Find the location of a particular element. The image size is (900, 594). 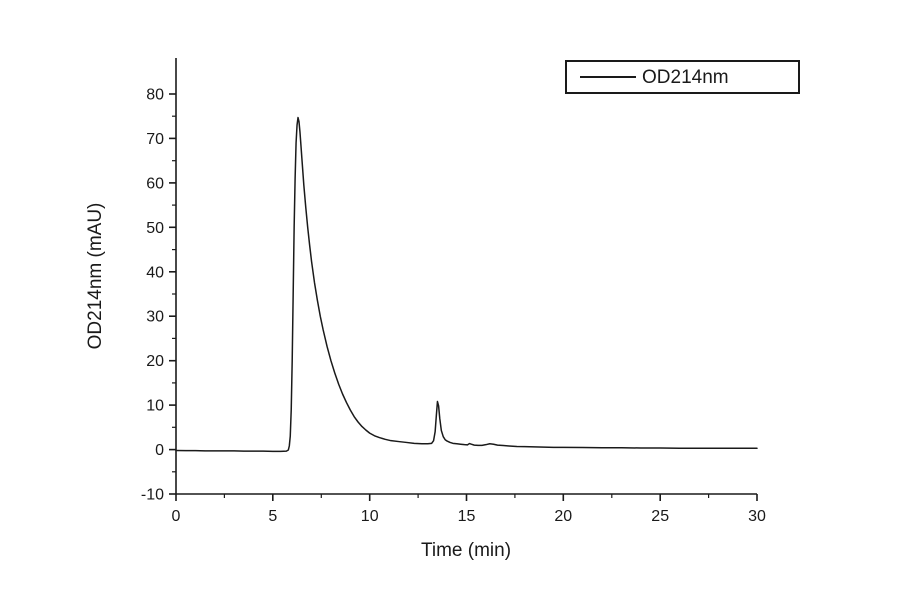

x-tick-label: 15 is located at coordinates (467, 516).